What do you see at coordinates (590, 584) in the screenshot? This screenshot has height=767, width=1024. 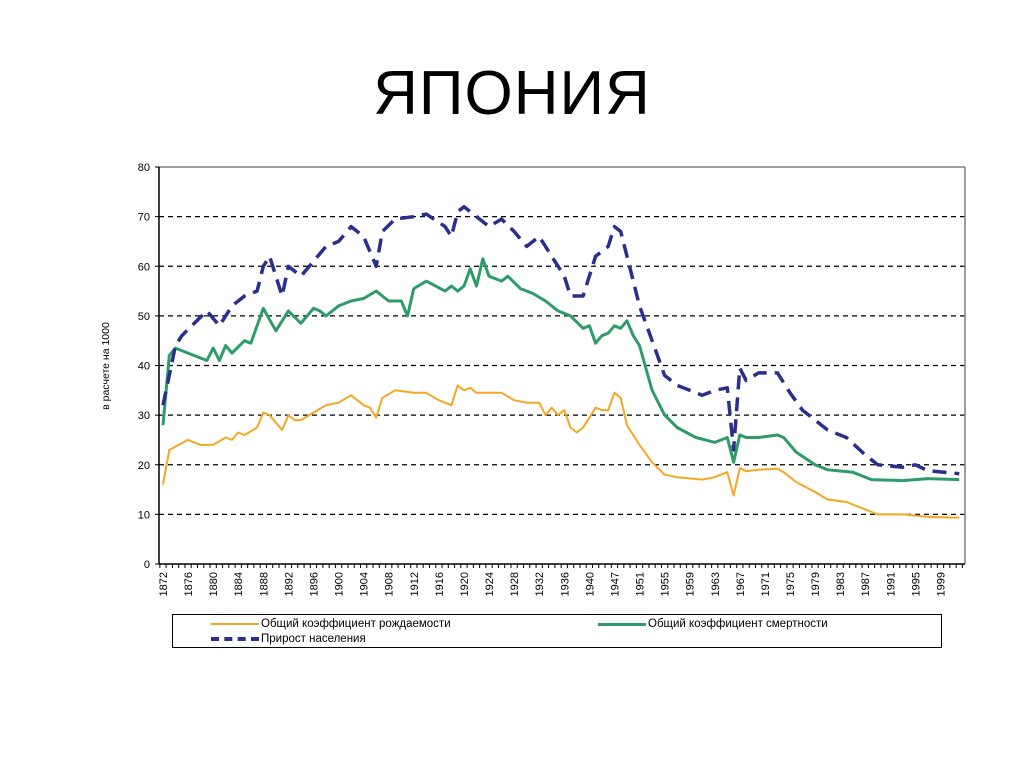 I see `x-tick-label: 1940` at bounding box center [590, 584].